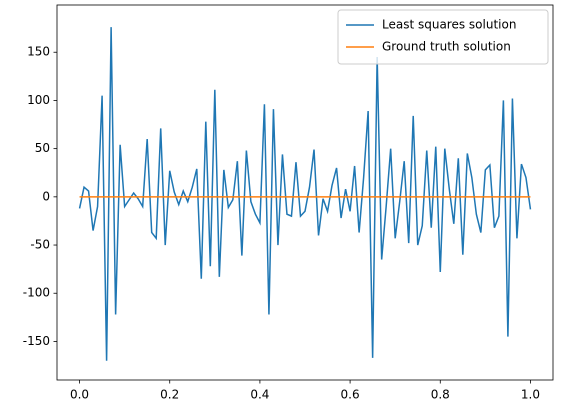 This screenshot has width=563, height=417. I want to click on y-tick-label: -100, so click(36, 293).